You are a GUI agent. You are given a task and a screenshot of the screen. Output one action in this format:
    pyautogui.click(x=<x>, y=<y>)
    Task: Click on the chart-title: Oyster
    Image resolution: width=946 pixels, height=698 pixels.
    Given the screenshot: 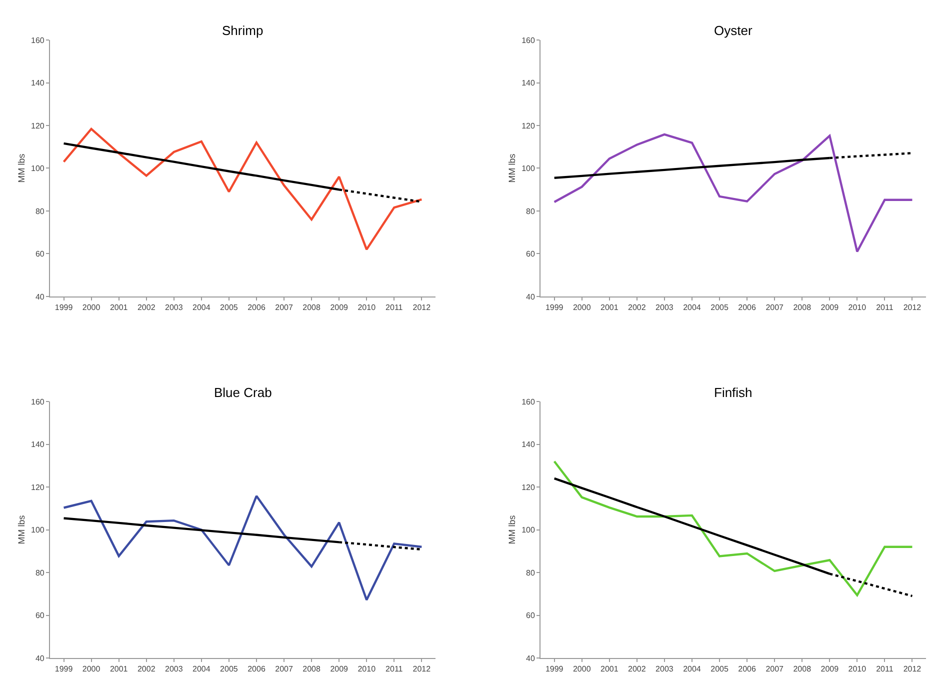 What is the action you would take?
    pyautogui.click(x=733, y=30)
    